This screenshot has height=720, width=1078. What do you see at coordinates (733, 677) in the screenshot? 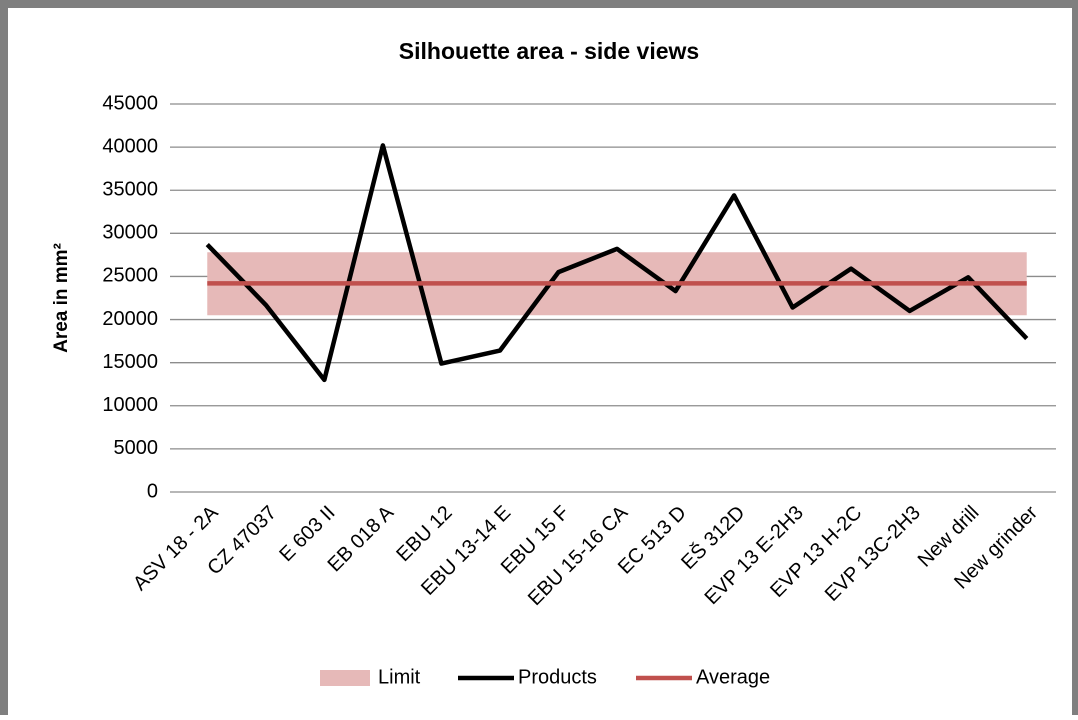
I see `legend-label: Average` at bounding box center [733, 677].